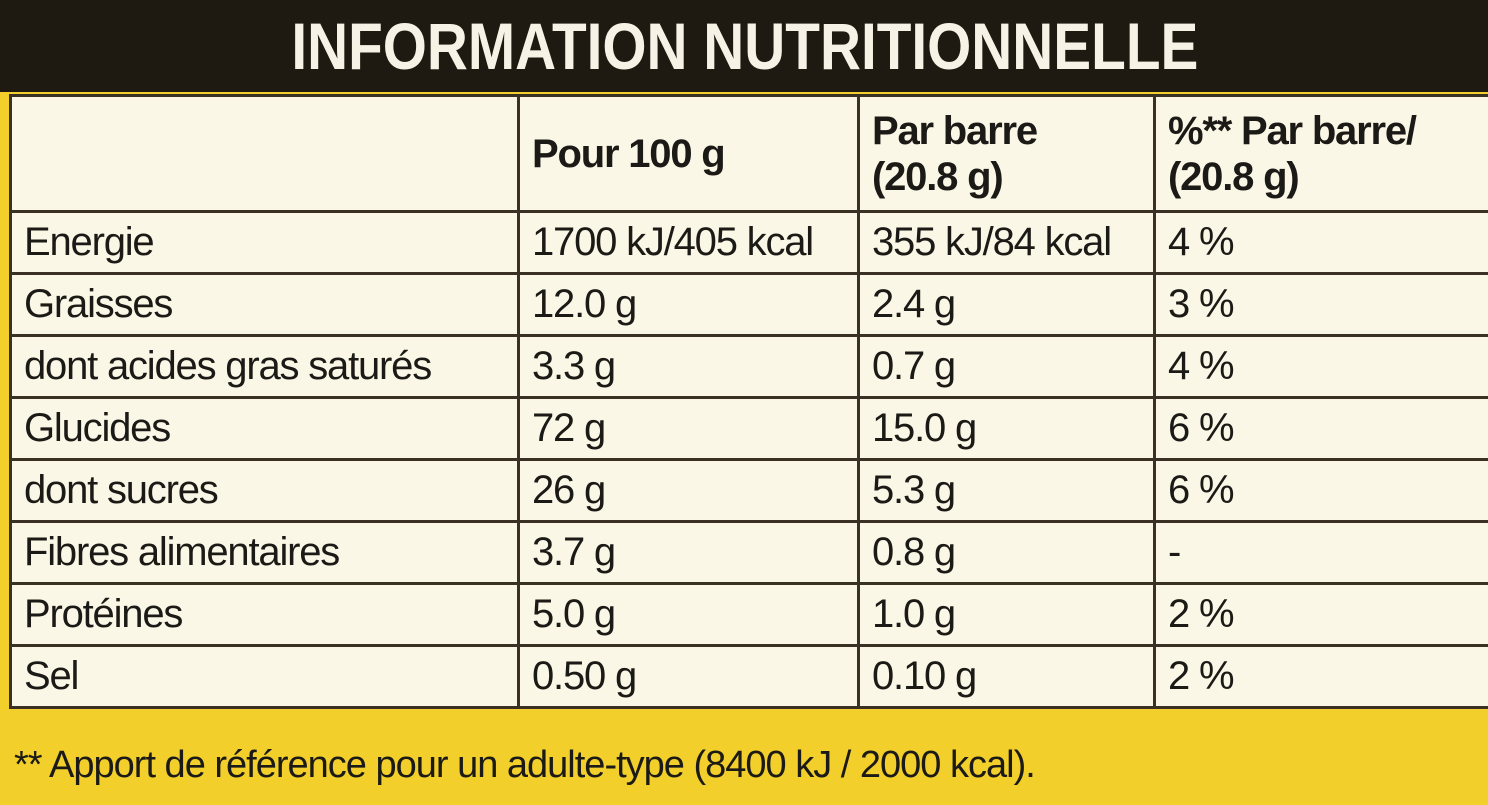 This screenshot has height=805, width=1488. I want to click on row-label: Sel, so click(264, 676).